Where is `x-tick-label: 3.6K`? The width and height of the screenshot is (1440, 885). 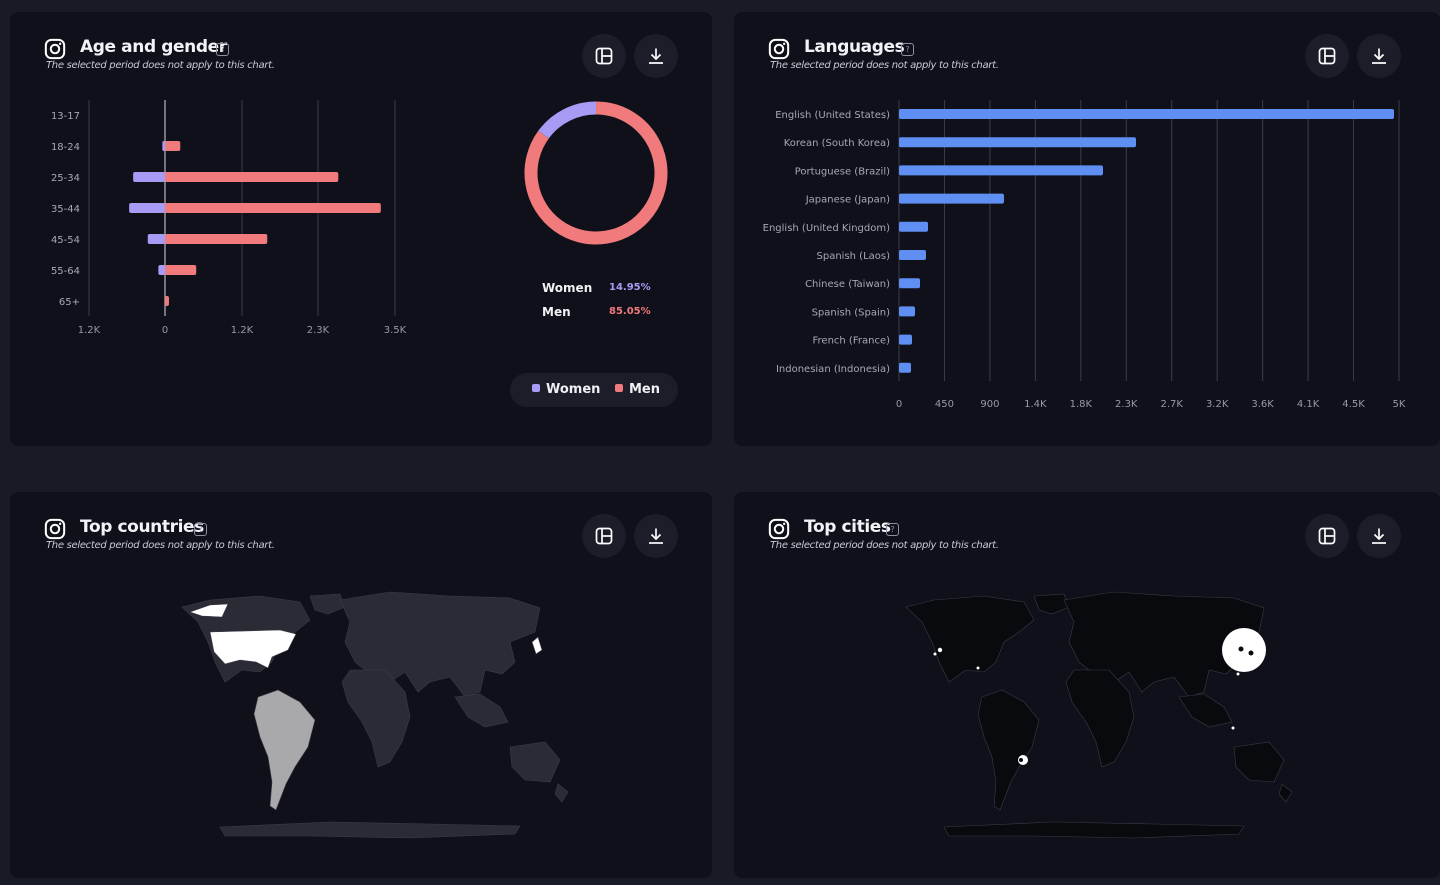 x-tick-label: 3.6K is located at coordinates (1262, 404).